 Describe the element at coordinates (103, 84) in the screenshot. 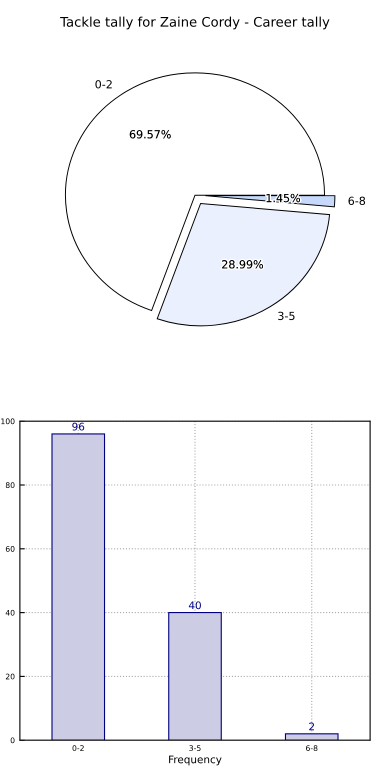

I see `slice-label: 0-2` at that location.